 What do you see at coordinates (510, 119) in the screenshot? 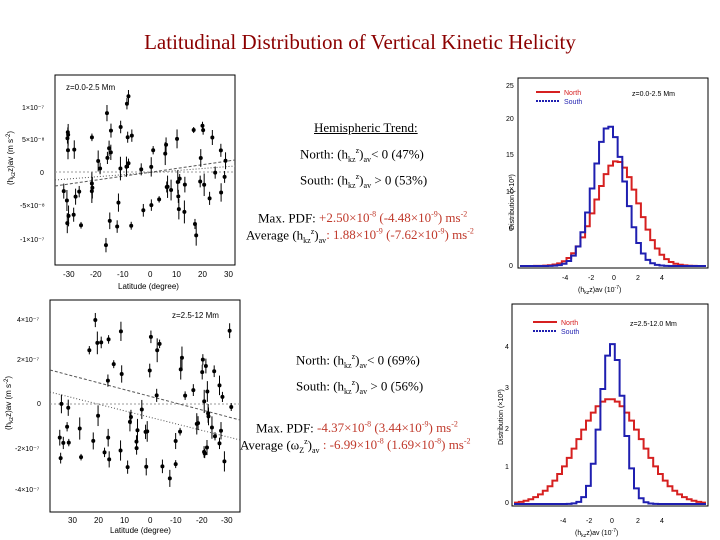
I see `top-histogram-ytick: 20` at bounding box center [510, 119].